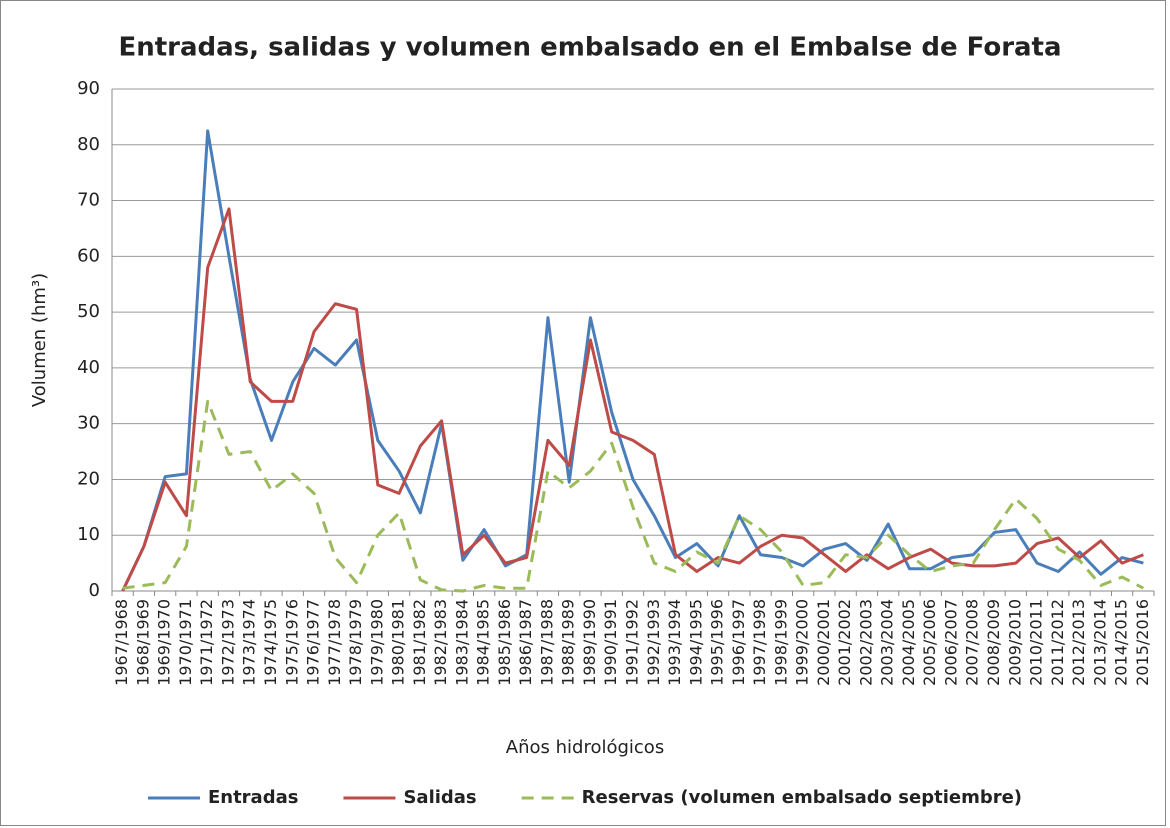  I want to click on x-tick-label: 1990/1991, so click(610, 642).